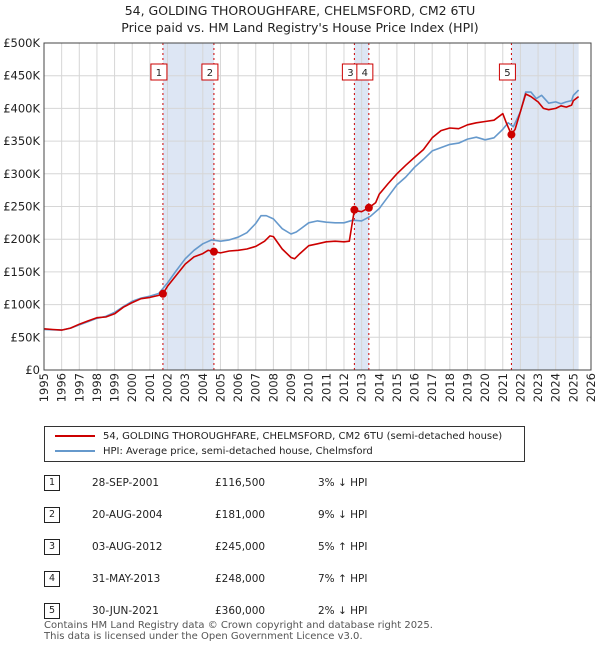 This screenshot has height=650, width=600. What do you see at coordinates (52, 547) in the screenshot?
I see `sale-badge: 3` at bounding box center [52, 547].